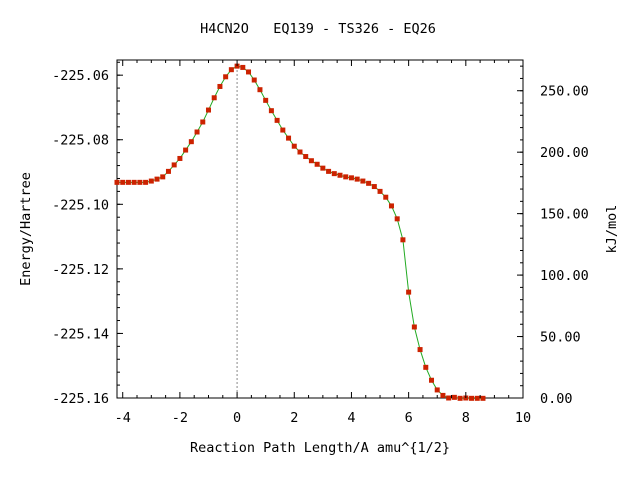 The height and width of the screenshot is (480, 640). I want to click on y2-tick-label: 50.00, so click(560, 338).